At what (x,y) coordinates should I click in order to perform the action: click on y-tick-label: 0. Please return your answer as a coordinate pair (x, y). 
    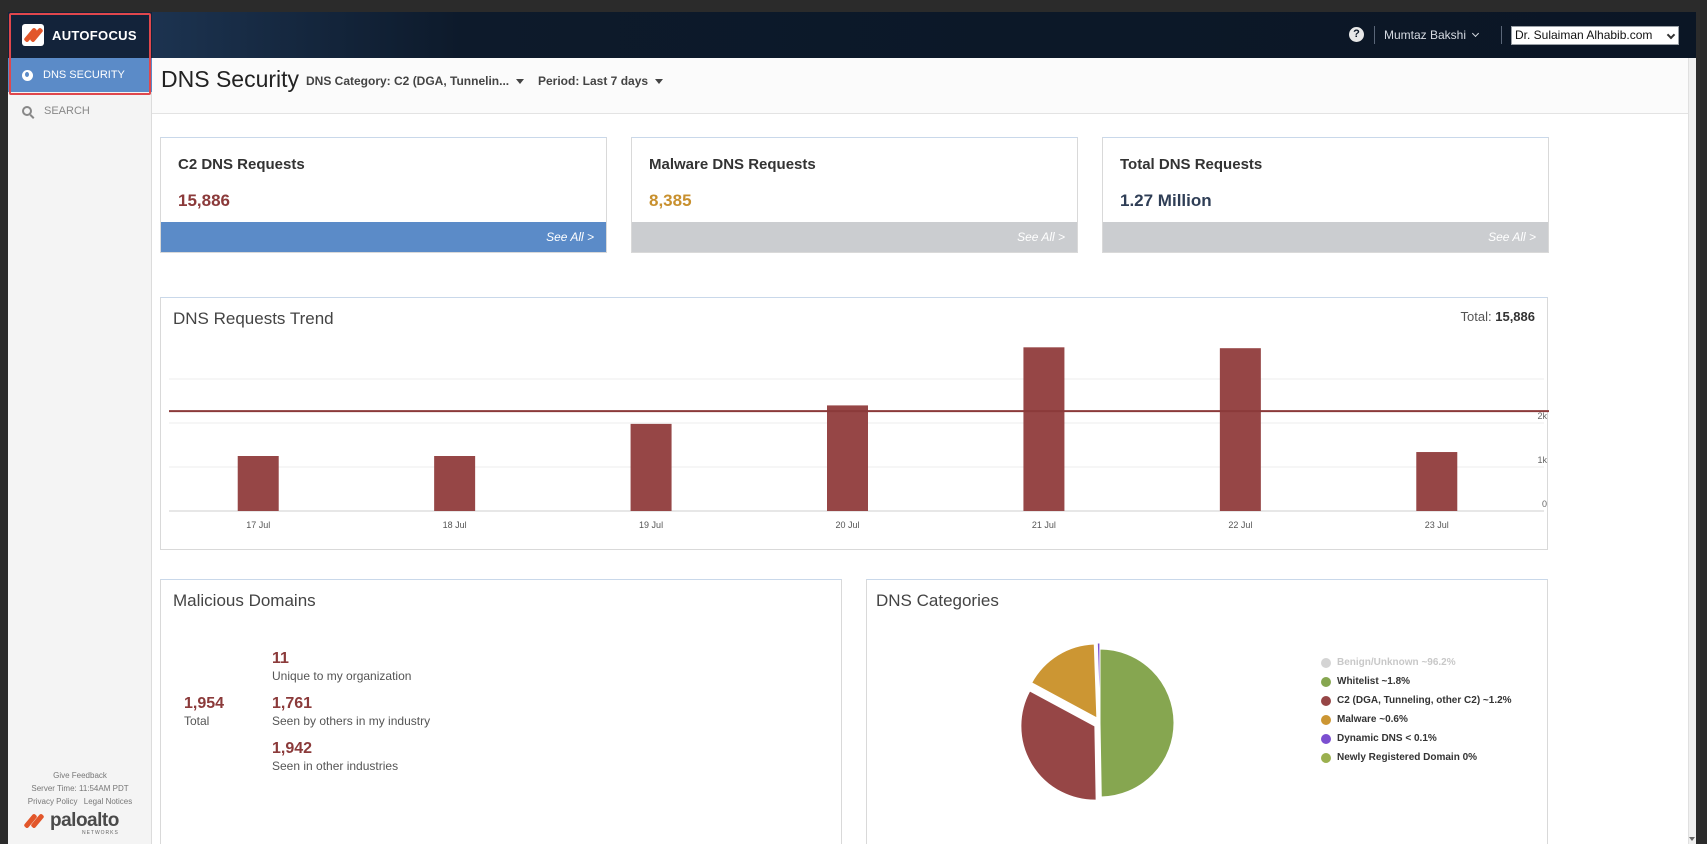
    Looking at the image, I should click on (1544, 504).